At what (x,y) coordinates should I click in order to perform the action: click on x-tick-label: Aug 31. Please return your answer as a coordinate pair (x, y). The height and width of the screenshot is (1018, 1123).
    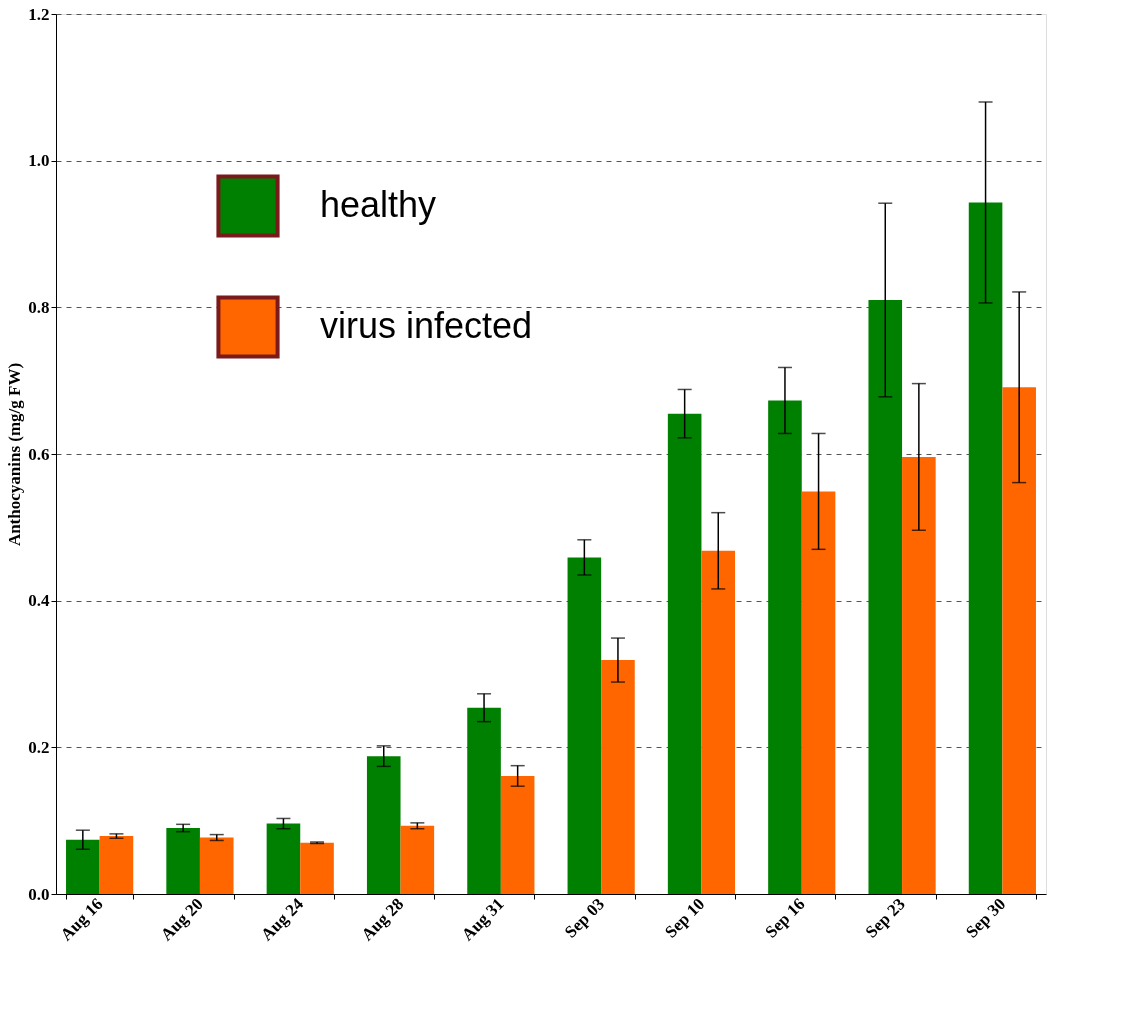
    Looking at the image, I should click on (482, 919).